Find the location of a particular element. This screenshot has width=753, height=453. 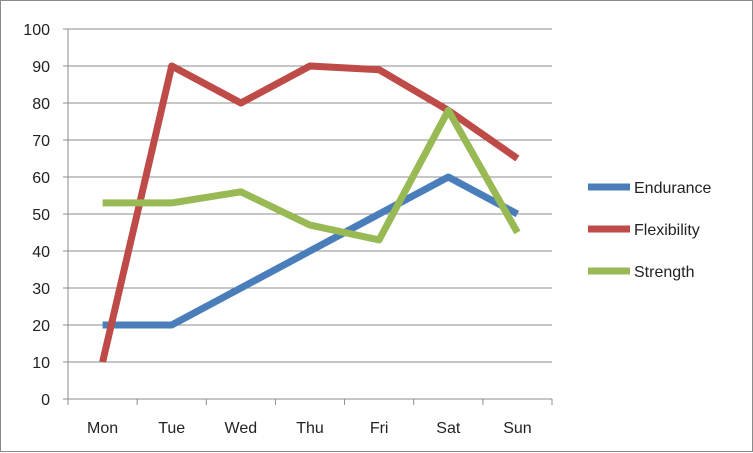

x-tick-label-fri: Fri is located at coordinates (379, 428).